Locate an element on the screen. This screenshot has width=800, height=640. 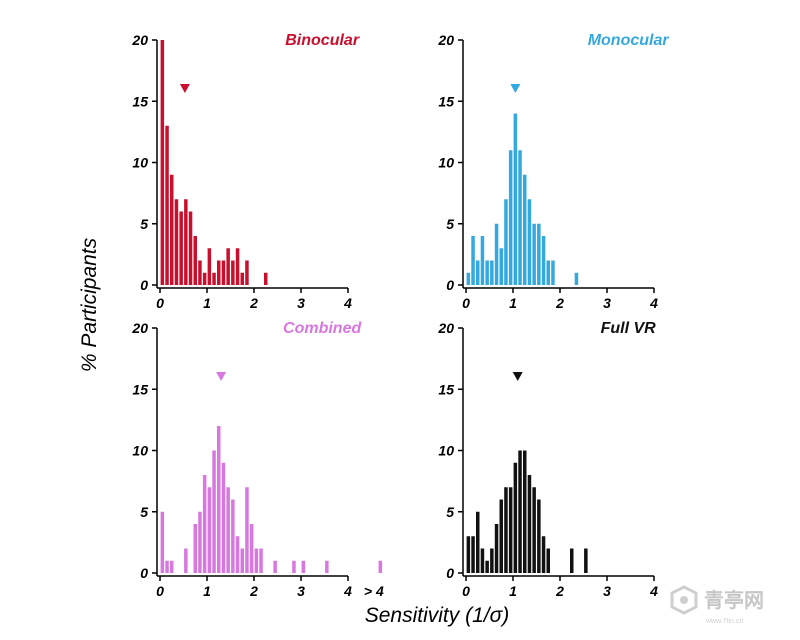
overflow-bar is located at coordinates (380, 566).